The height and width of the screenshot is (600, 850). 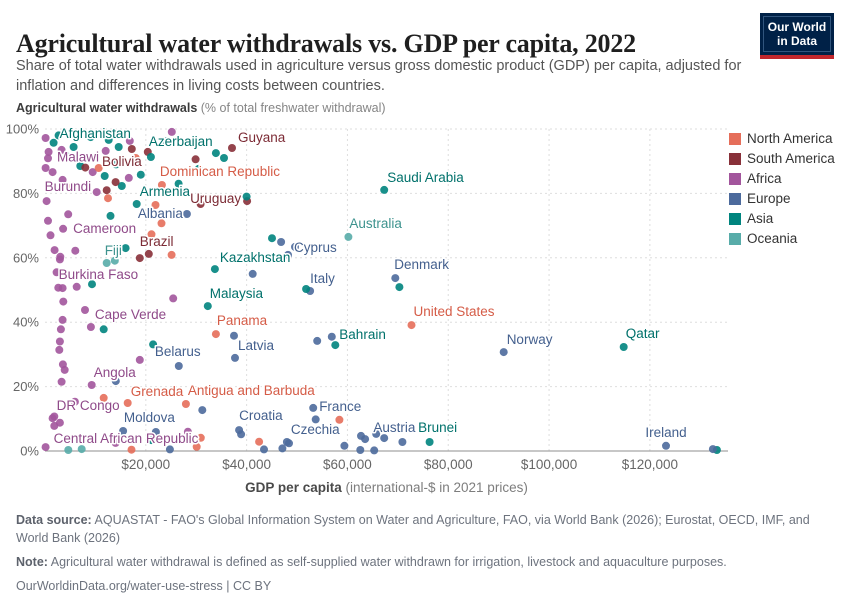 I want to click on legend-item-africa: Africa, so click(x=782, y=178).